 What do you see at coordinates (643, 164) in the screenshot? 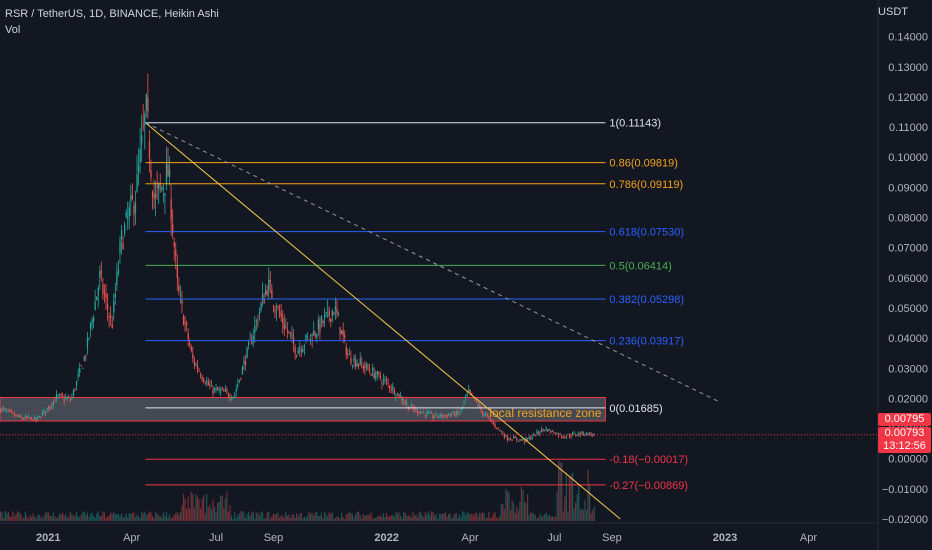
I see `fib-level-label: 0.86(0.09819)` at bounding box center [643, 164].